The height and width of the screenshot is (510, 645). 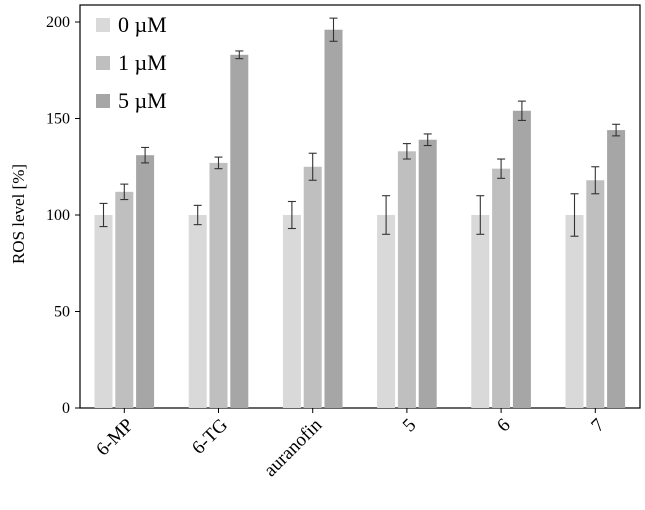 I want to click on legend: 0 µM 1 µM 5 µM, so click(x=131, y=62).